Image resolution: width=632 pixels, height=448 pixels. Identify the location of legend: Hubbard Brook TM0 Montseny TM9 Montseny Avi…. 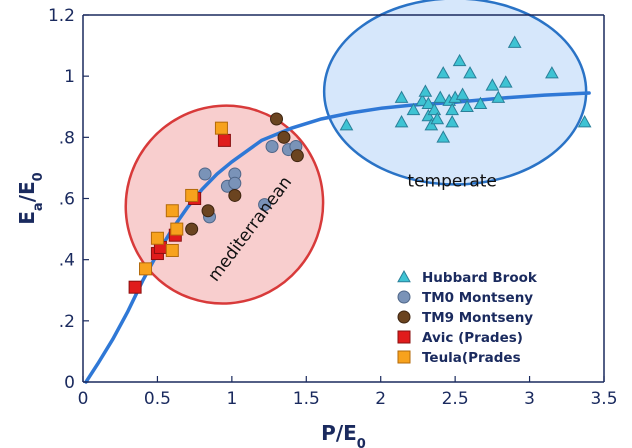
(467, 317).